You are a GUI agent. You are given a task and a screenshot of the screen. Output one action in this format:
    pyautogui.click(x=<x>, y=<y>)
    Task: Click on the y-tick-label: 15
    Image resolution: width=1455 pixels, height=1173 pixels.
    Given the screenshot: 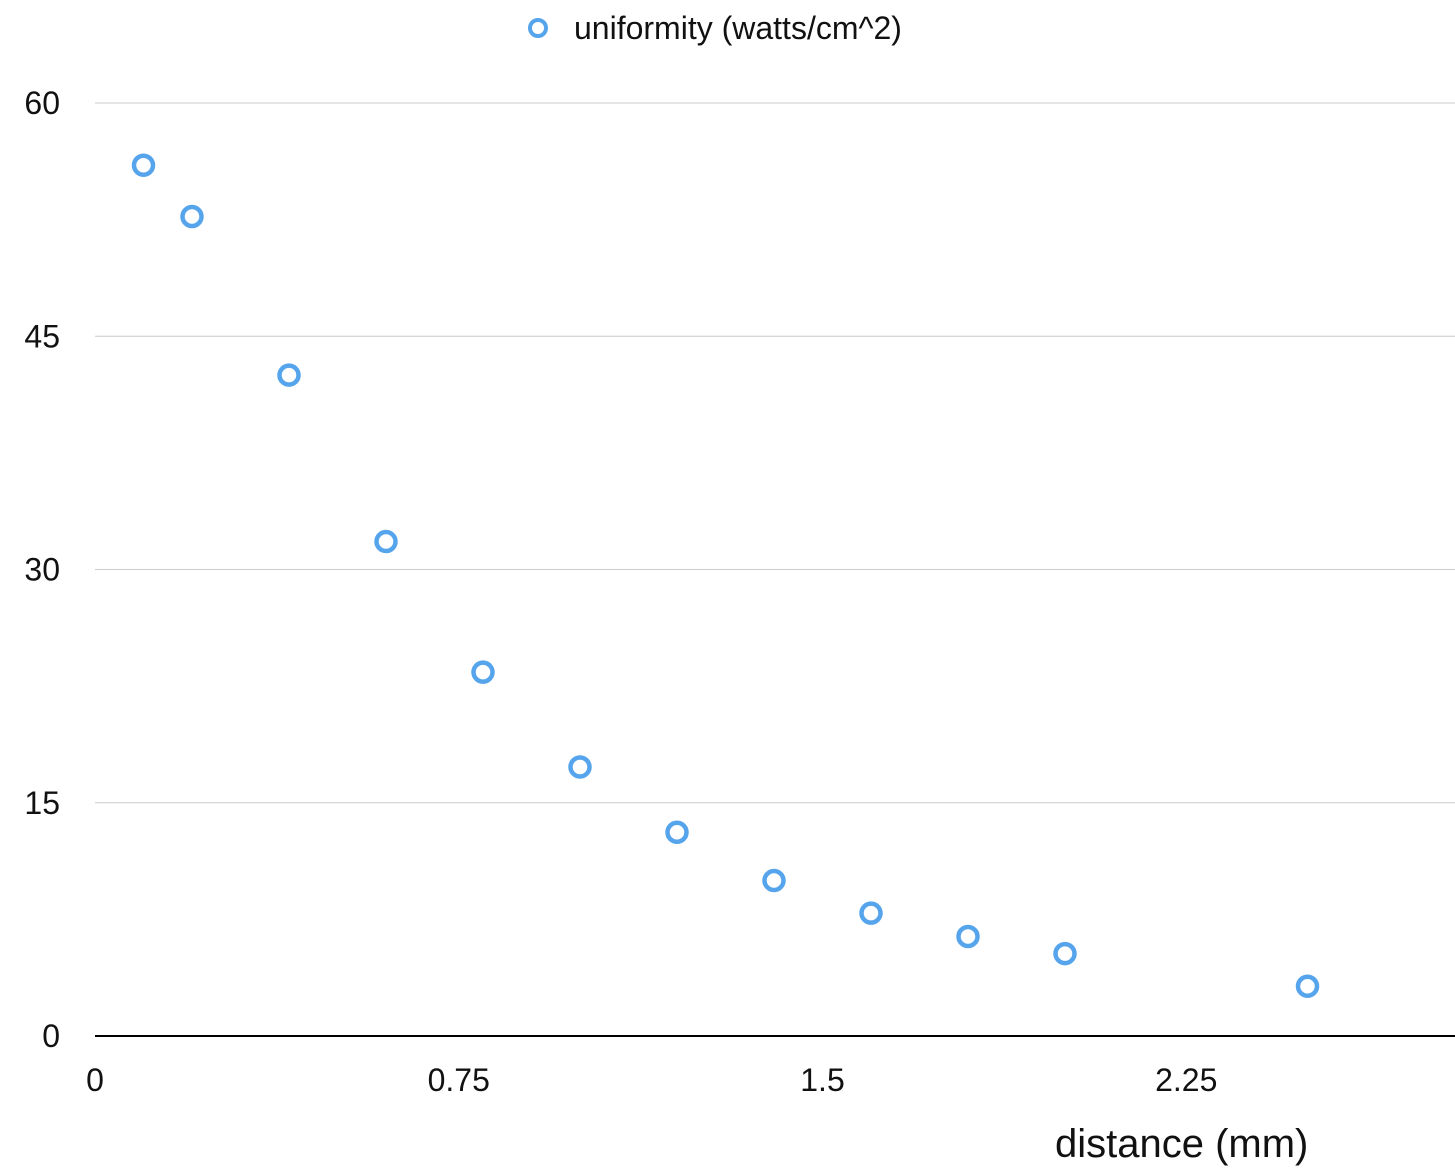 What is the action you would take?
    pyautogui.click(x=42, y=803)
    